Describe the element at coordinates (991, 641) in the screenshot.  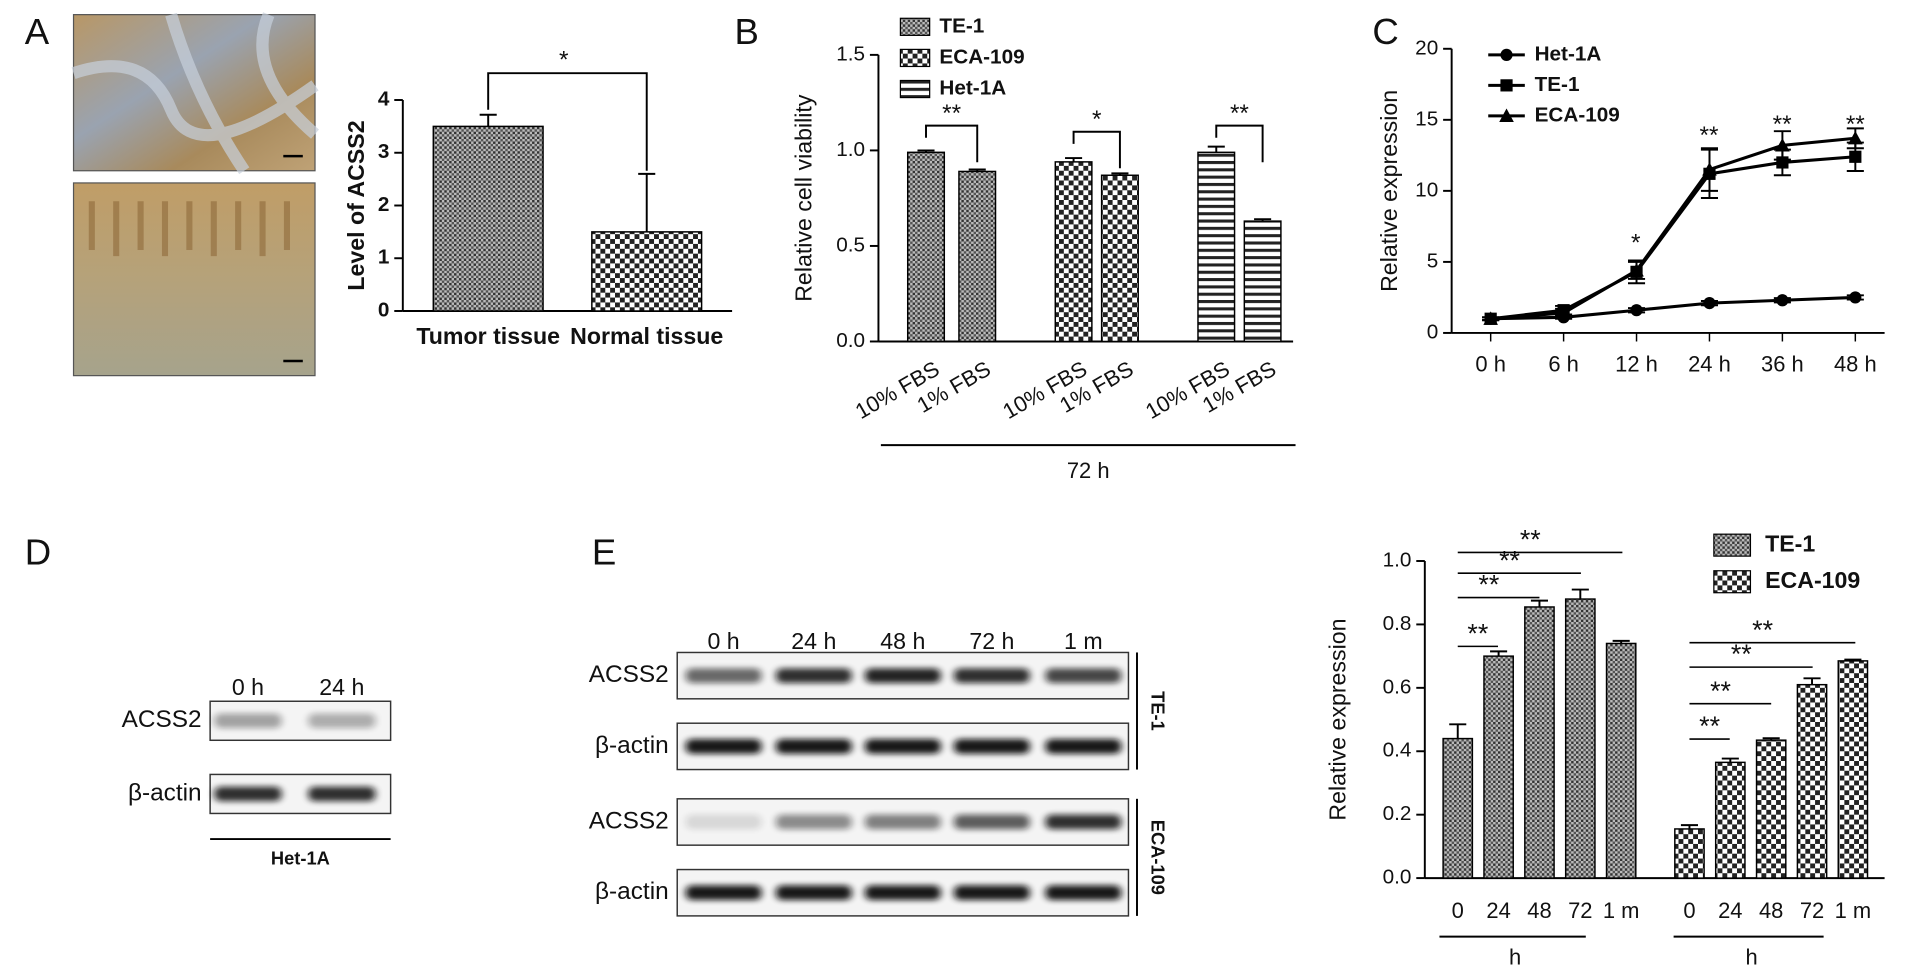
I see `lane-label: 72 h` at that location.